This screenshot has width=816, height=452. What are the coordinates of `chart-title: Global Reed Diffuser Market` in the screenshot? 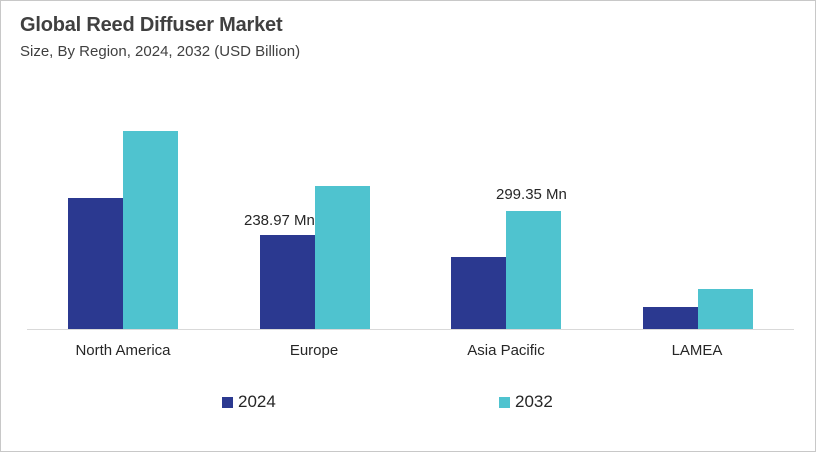 It's located at (151, 25).